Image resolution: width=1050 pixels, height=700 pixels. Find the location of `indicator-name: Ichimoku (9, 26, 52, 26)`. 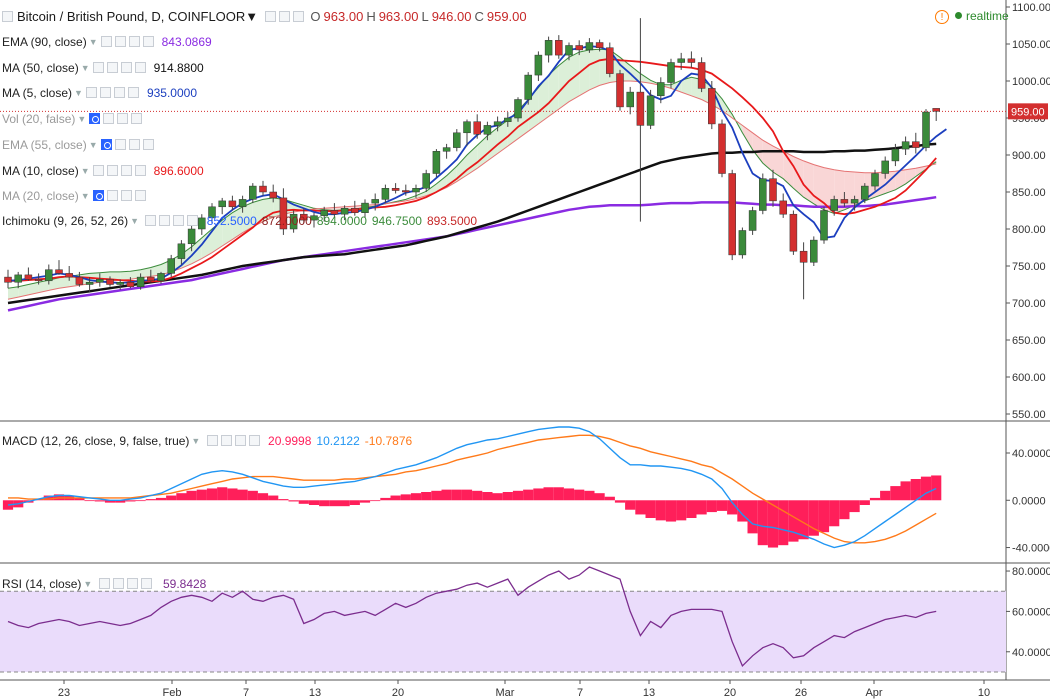

indicator-name: Ichimoku (9, 26, 52, 26) is located at coordinates (65, 221).